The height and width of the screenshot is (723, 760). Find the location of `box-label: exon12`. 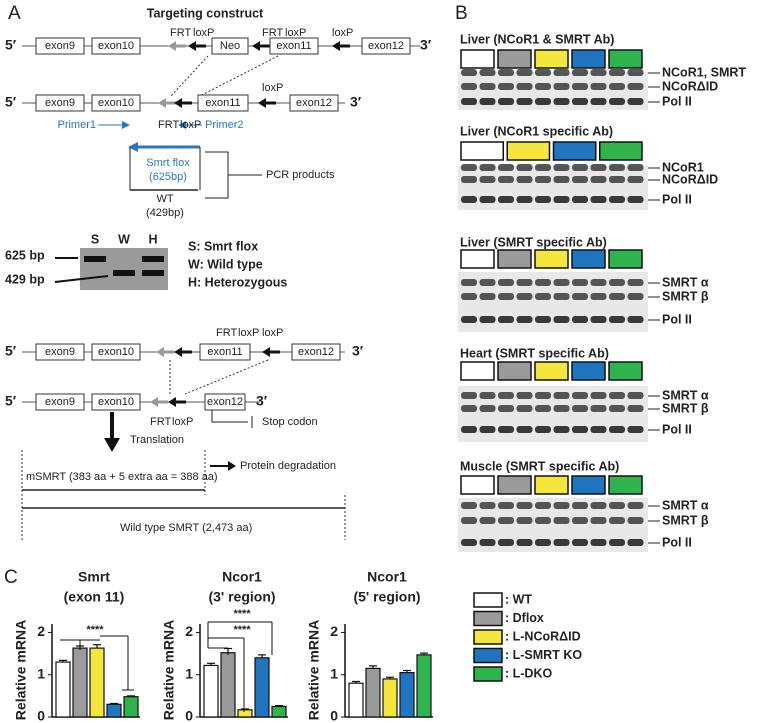

box-label: exon12 is located at coordinates (225, 402).